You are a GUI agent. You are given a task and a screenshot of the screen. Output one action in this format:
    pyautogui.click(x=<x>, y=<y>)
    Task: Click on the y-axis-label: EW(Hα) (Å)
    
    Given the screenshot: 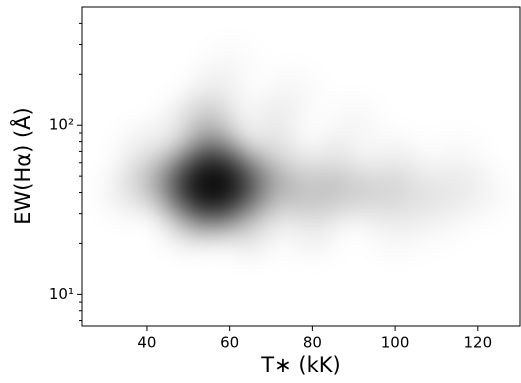 What is the action you would take?
    pyautogui.click(x=22, y=165)
    